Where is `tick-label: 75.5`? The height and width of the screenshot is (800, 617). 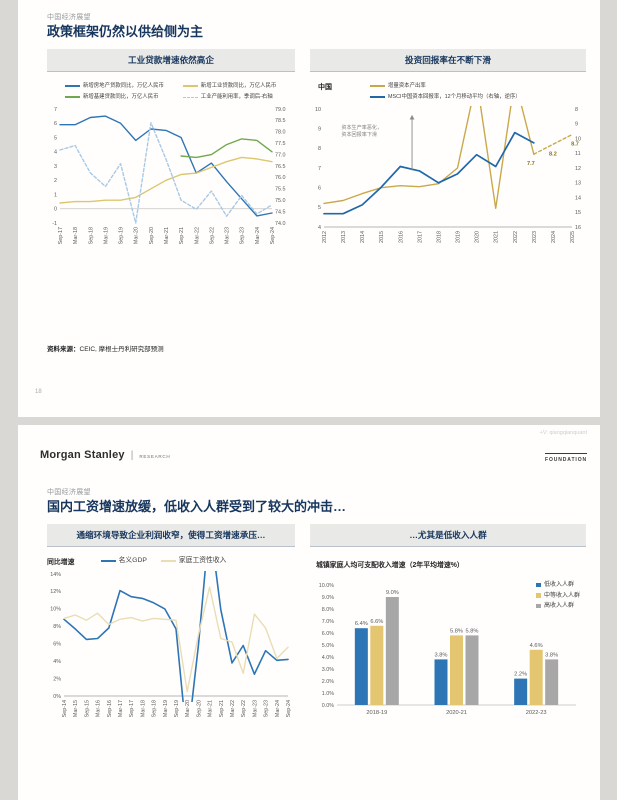 tick-label: 75.5 is located at coordinates (280, 190).